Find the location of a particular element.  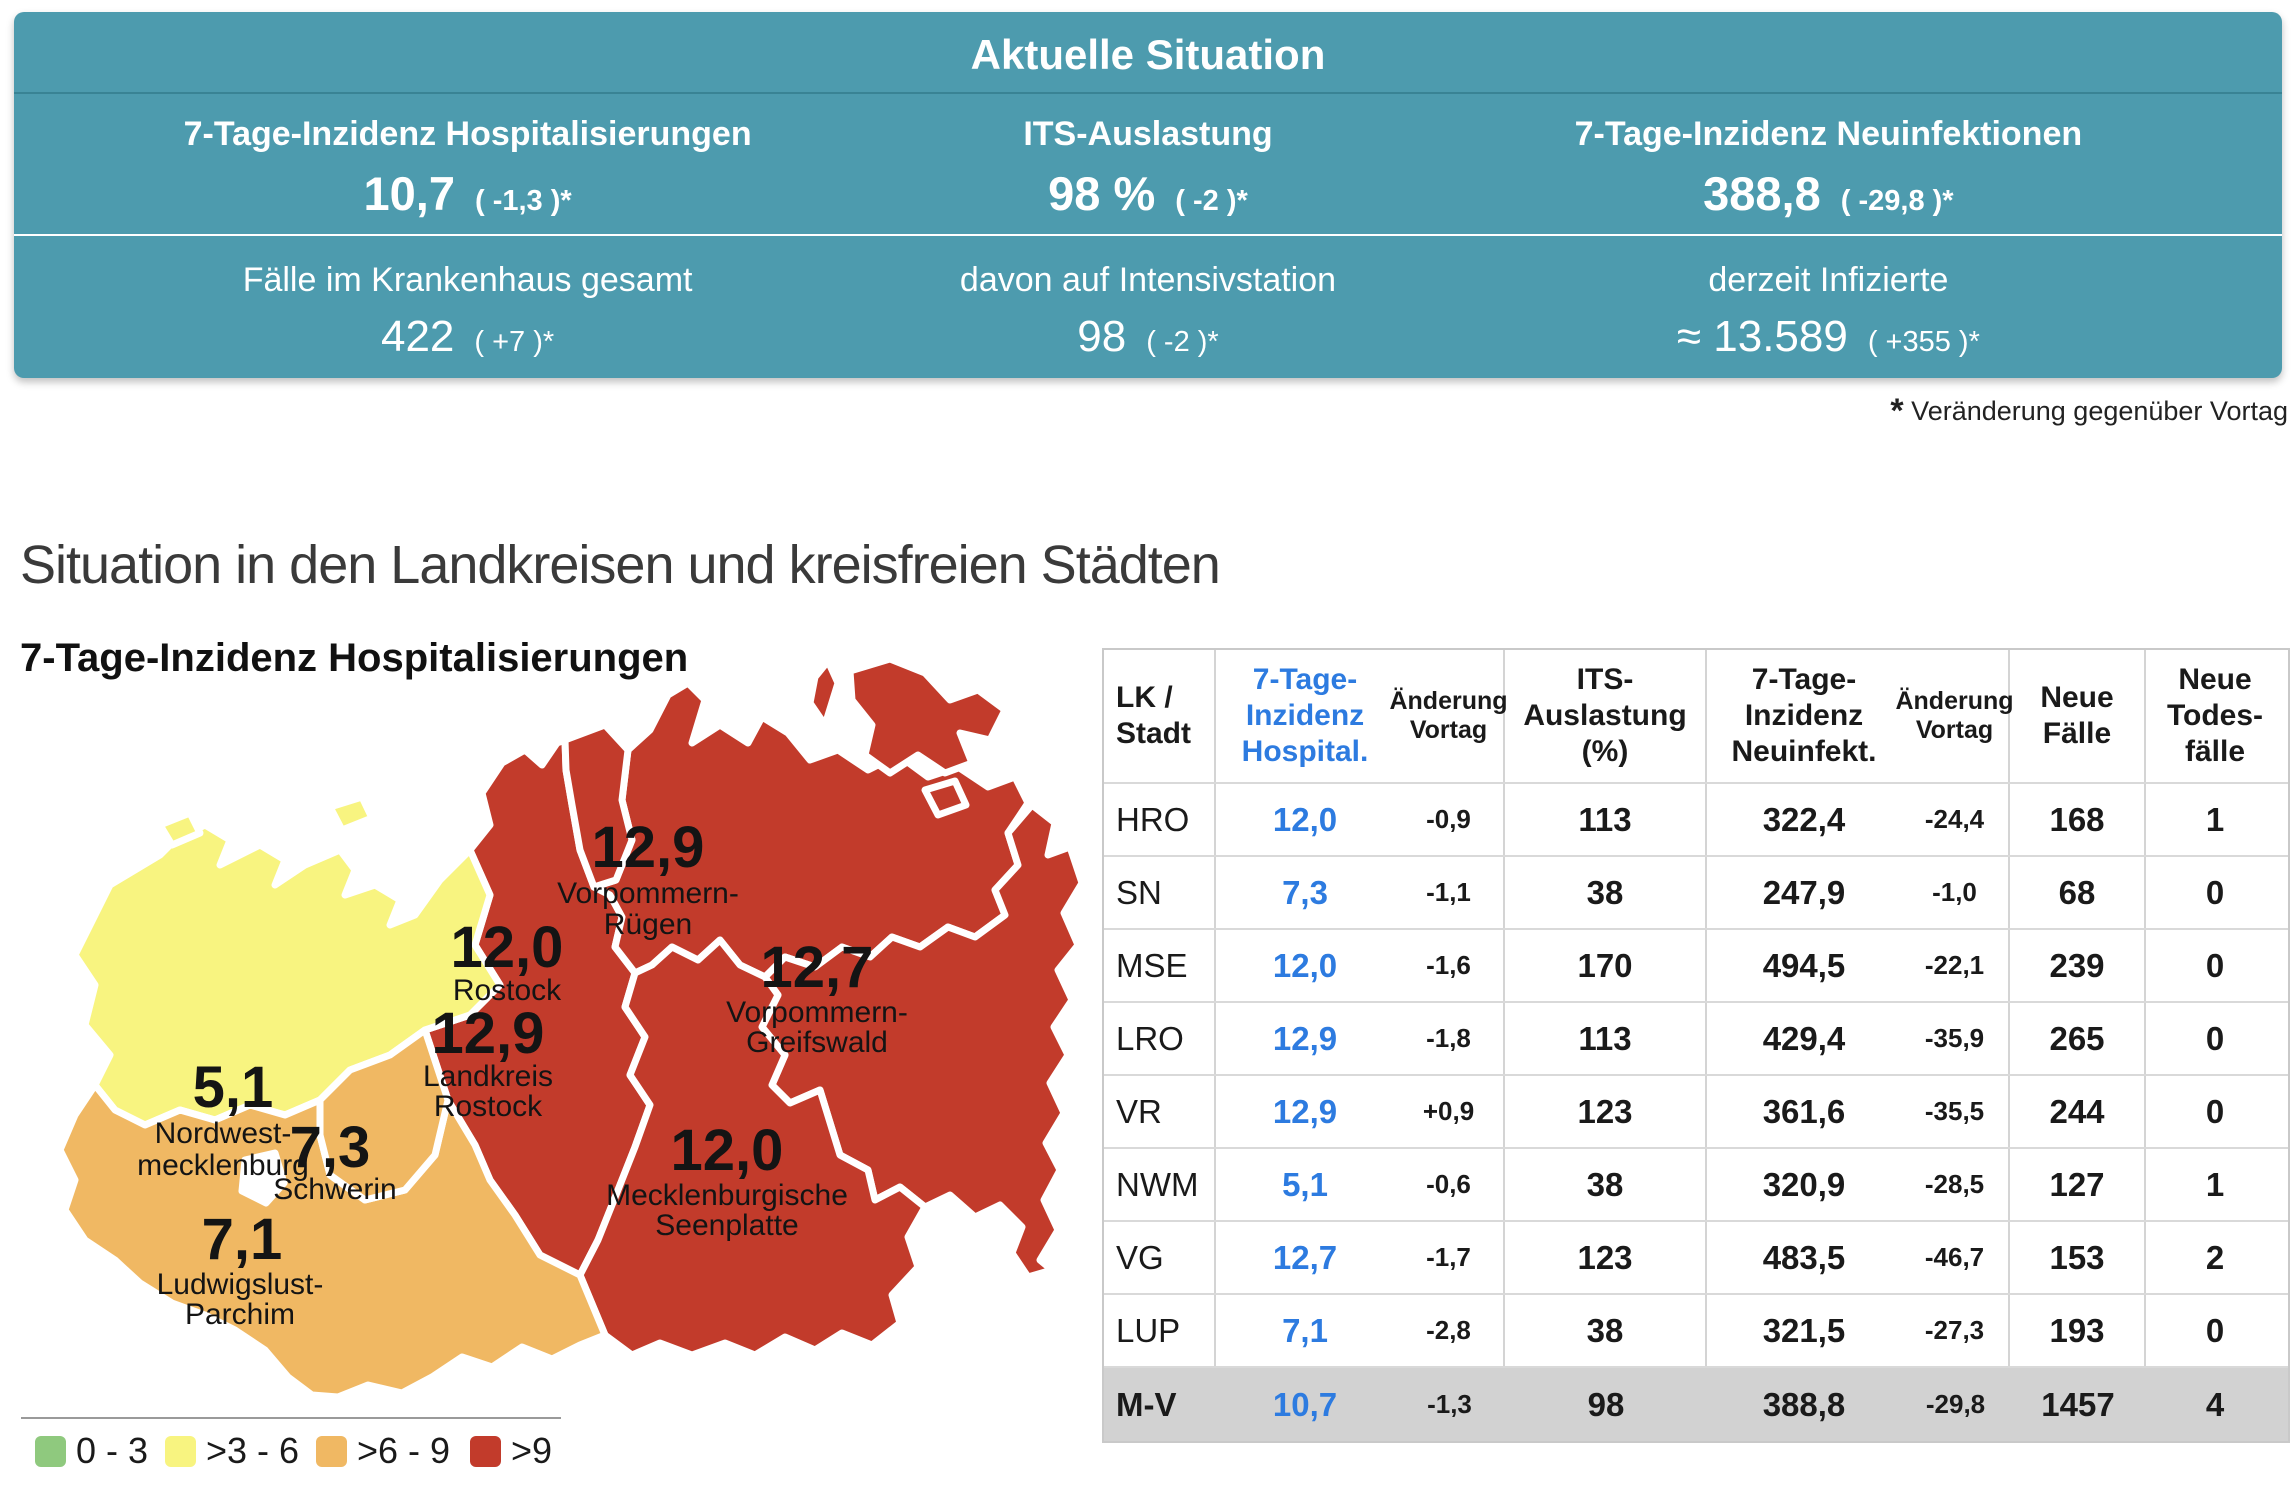

cell-hosp-change: -0,6 is located at coordinates (1449, 1184).